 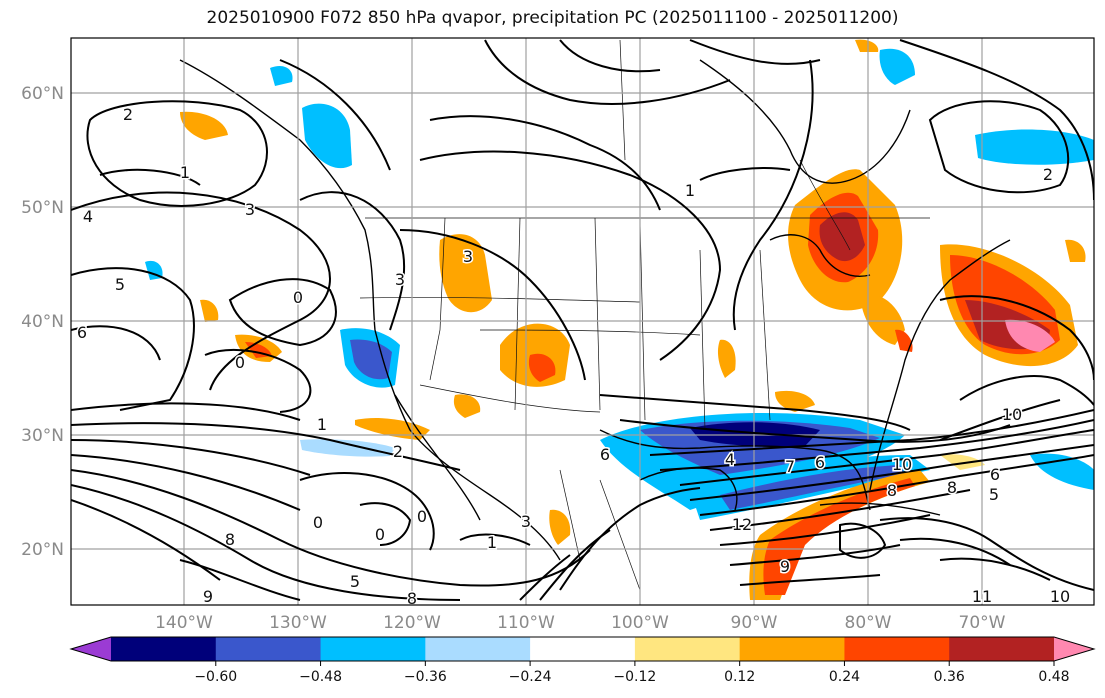 I want to click on longitude-label: 70°W, so click(x=982, y=623).